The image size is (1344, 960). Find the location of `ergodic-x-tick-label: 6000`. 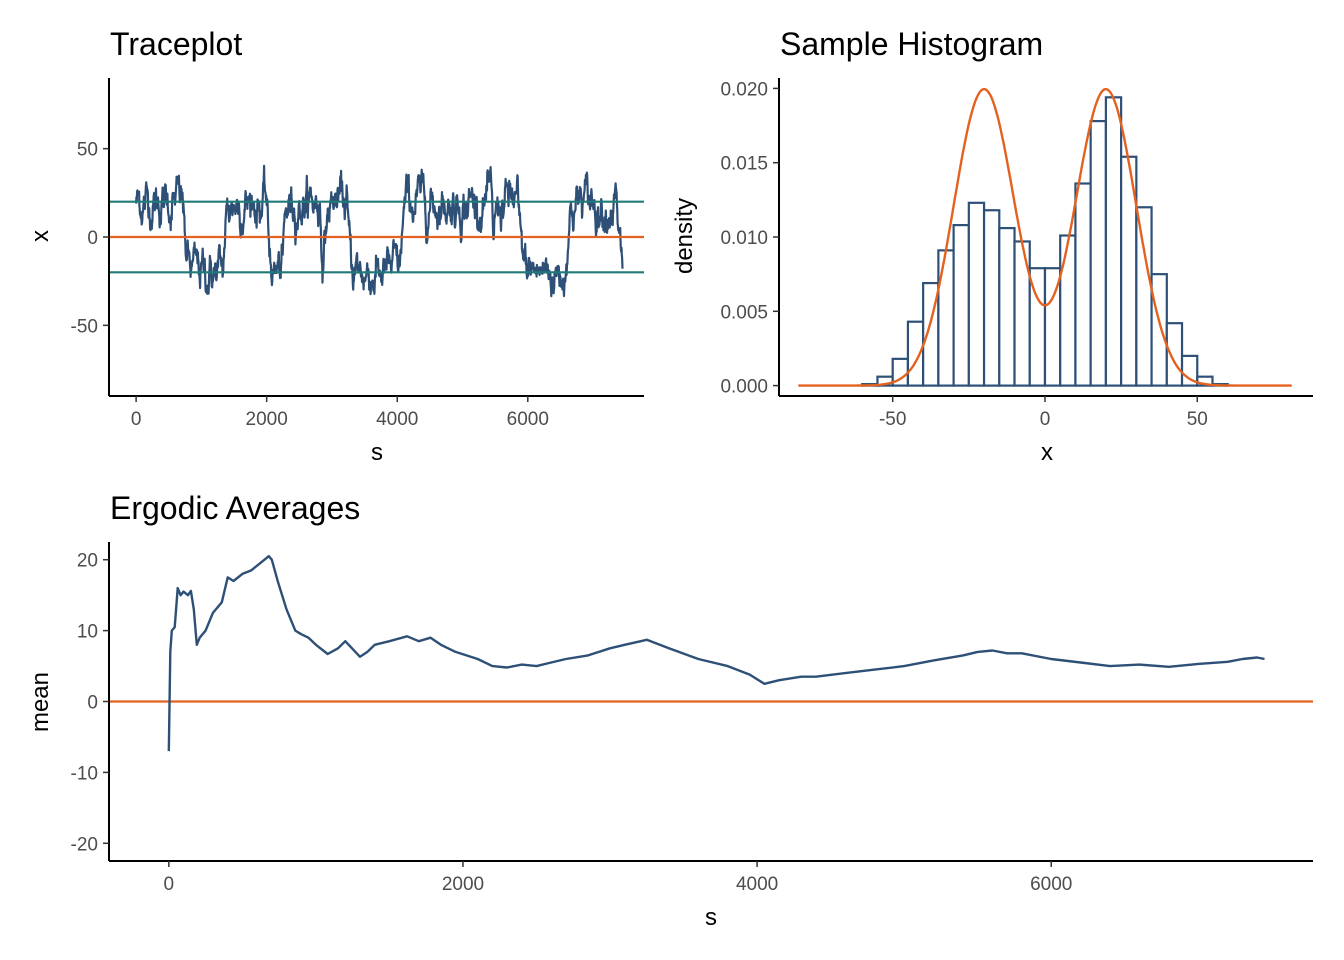

ergodic-x-tick-label: 6000 is located at coordinates (1051, 884).